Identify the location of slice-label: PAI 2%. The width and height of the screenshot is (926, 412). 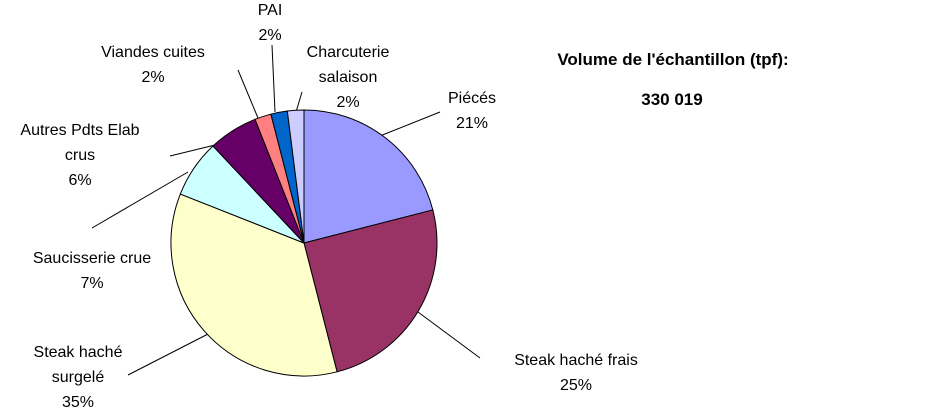
(270, 24).